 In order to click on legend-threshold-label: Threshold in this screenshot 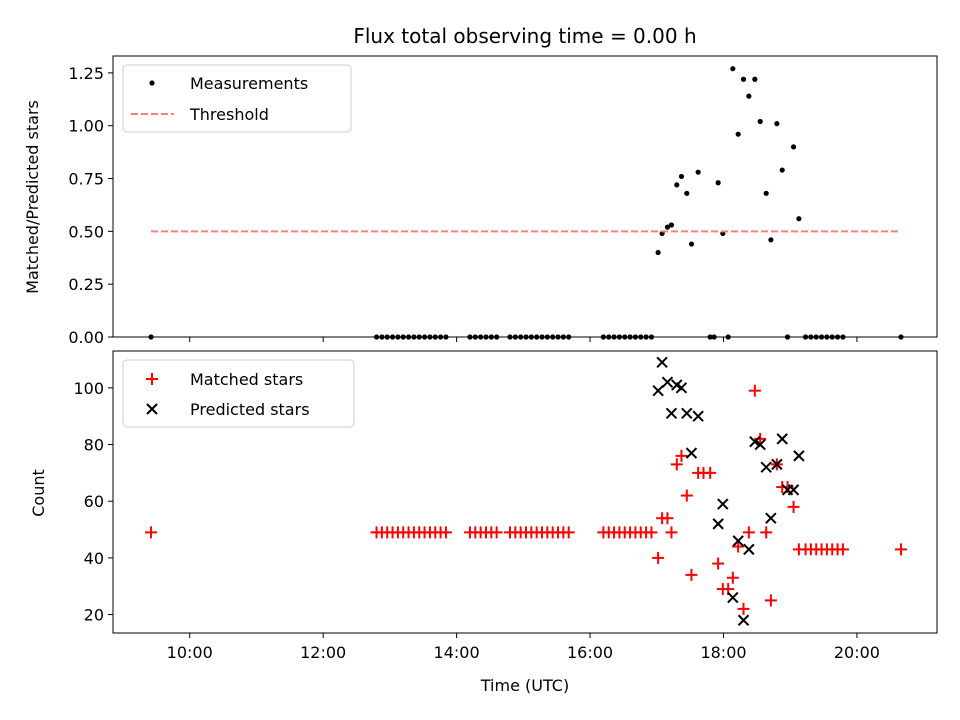, I will do `click(229, 114)`.